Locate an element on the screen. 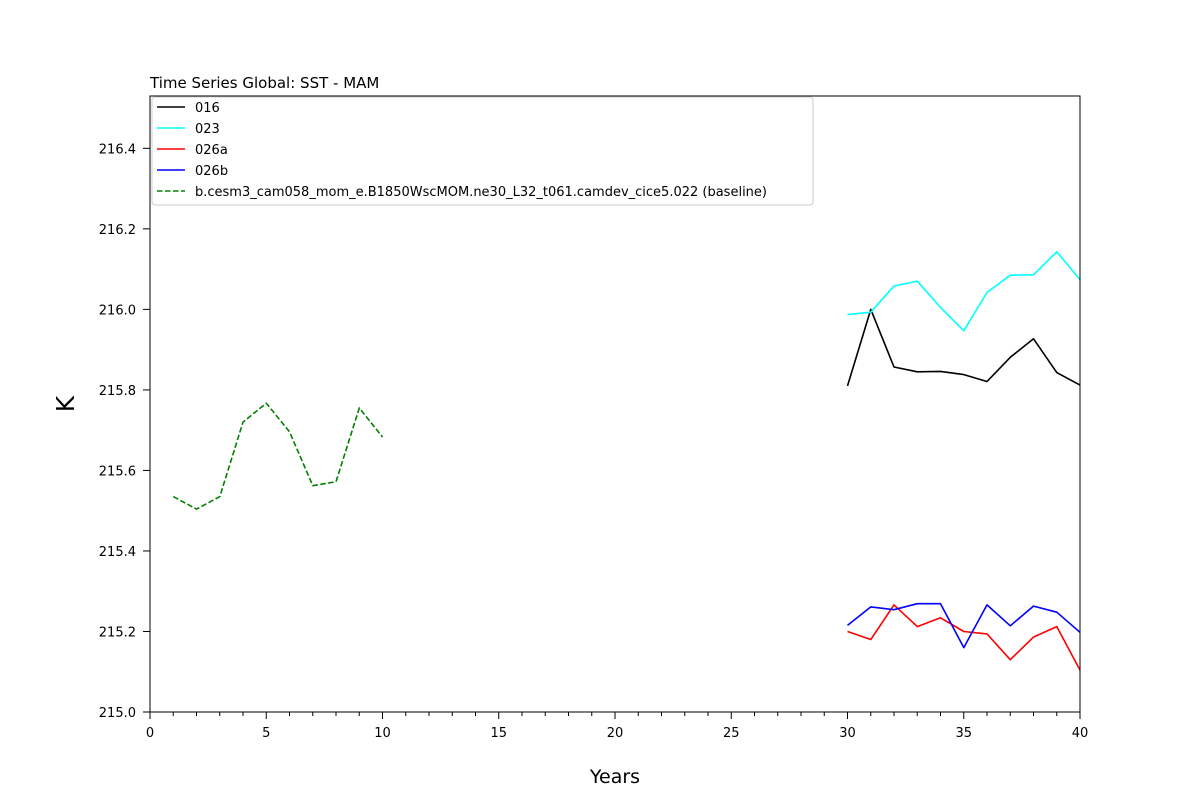 The width and height of the screenshot is (1200, 800). x-tick-label: 40 is located at coordinates (1080, 733).